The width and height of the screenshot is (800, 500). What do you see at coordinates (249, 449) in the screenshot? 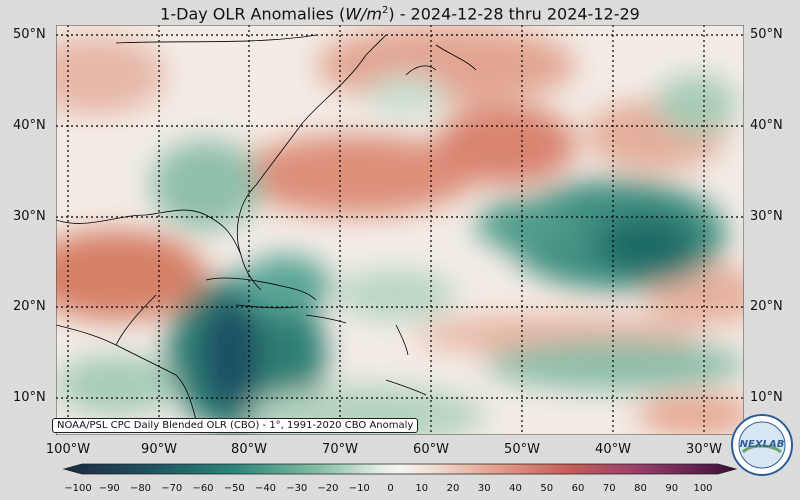
I see `lon-label: 80°W` at bounding box center [249, 449].